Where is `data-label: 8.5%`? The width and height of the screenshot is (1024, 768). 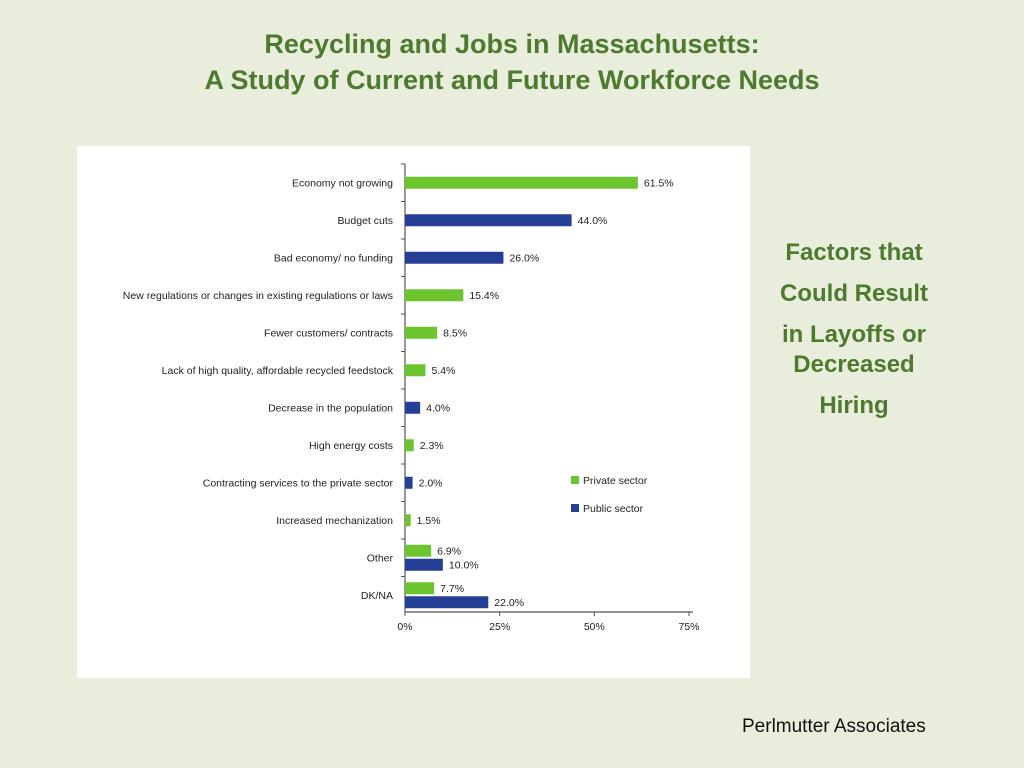
data-label: 8.5% is located at coordinates (455, 333).